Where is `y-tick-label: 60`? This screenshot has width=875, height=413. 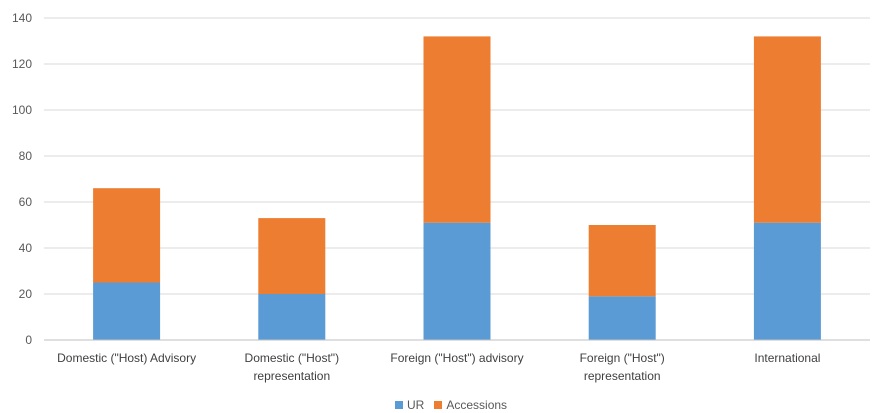 y-tick-label: 60 is located at coordinates (26, 202).